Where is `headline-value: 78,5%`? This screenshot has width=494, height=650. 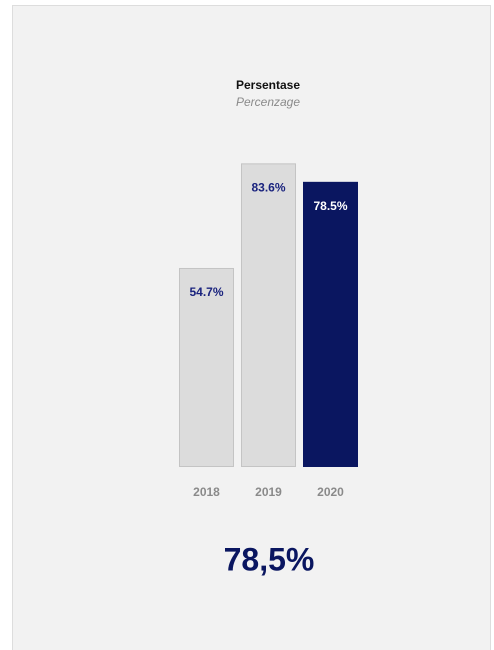
headline-value: 78,5% is located at coordinates (269, 559).